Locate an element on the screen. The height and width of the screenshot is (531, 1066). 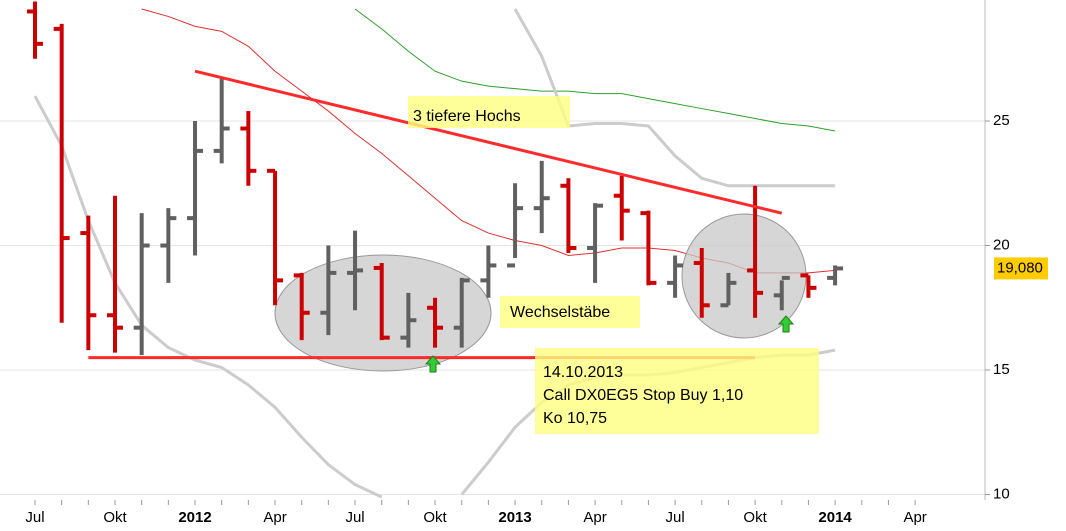
indicator-line is located at coordinates (595, 70).